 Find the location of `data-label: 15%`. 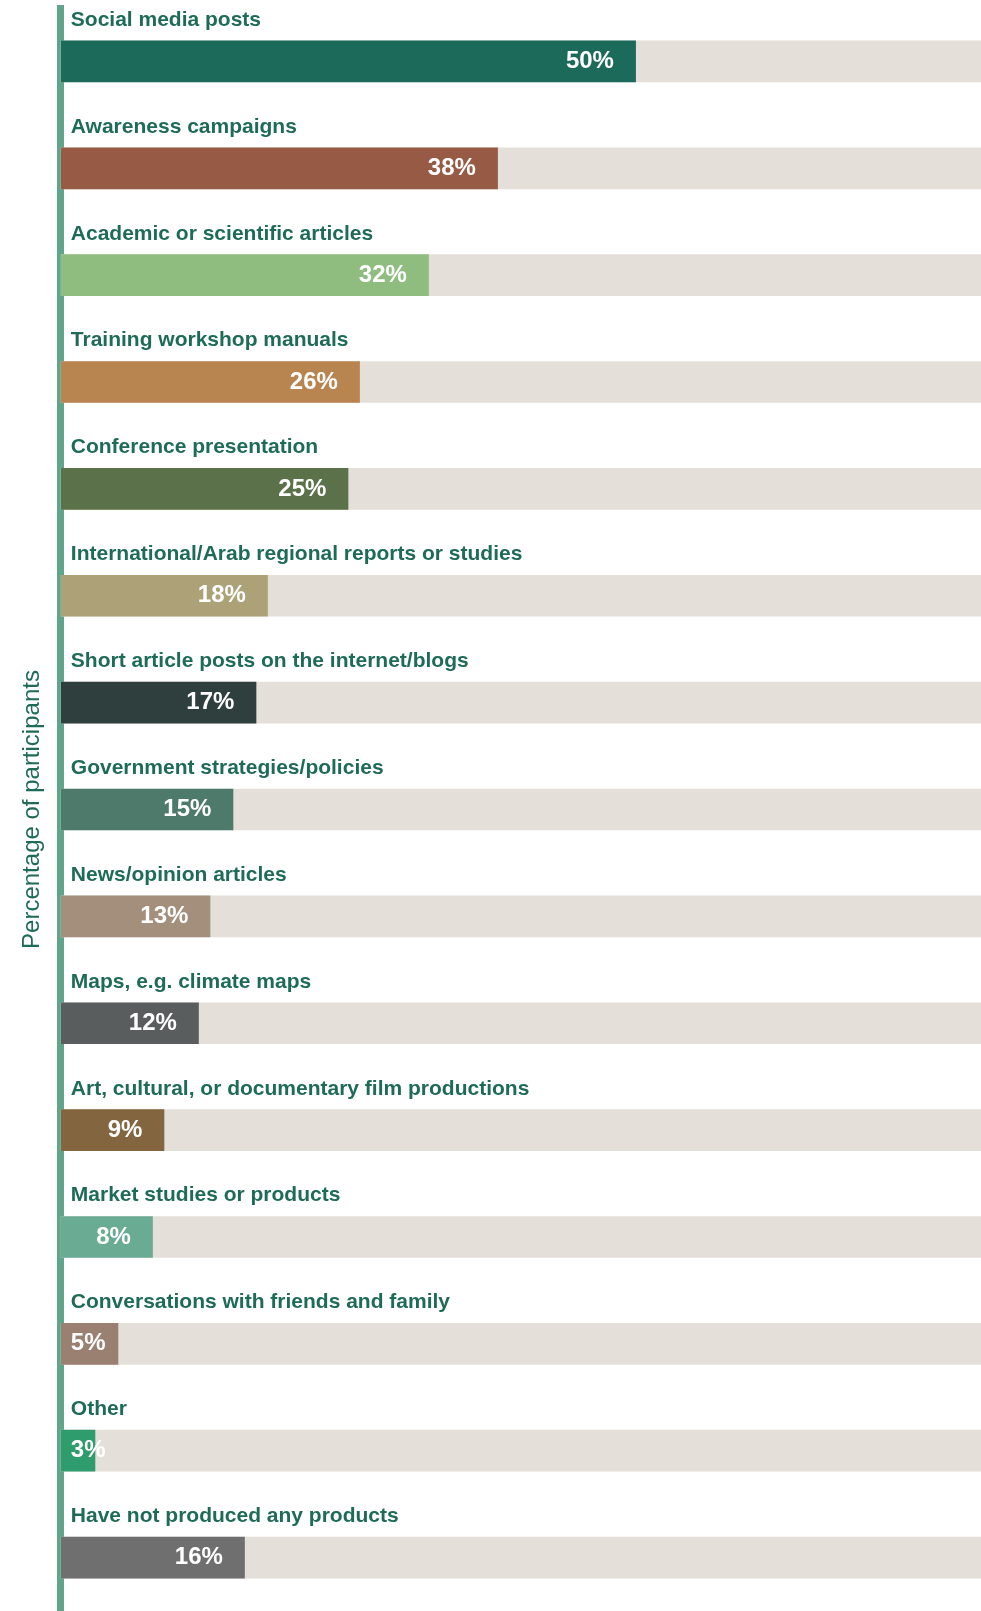

data-label: 15% is located at coordinates (187, 808).